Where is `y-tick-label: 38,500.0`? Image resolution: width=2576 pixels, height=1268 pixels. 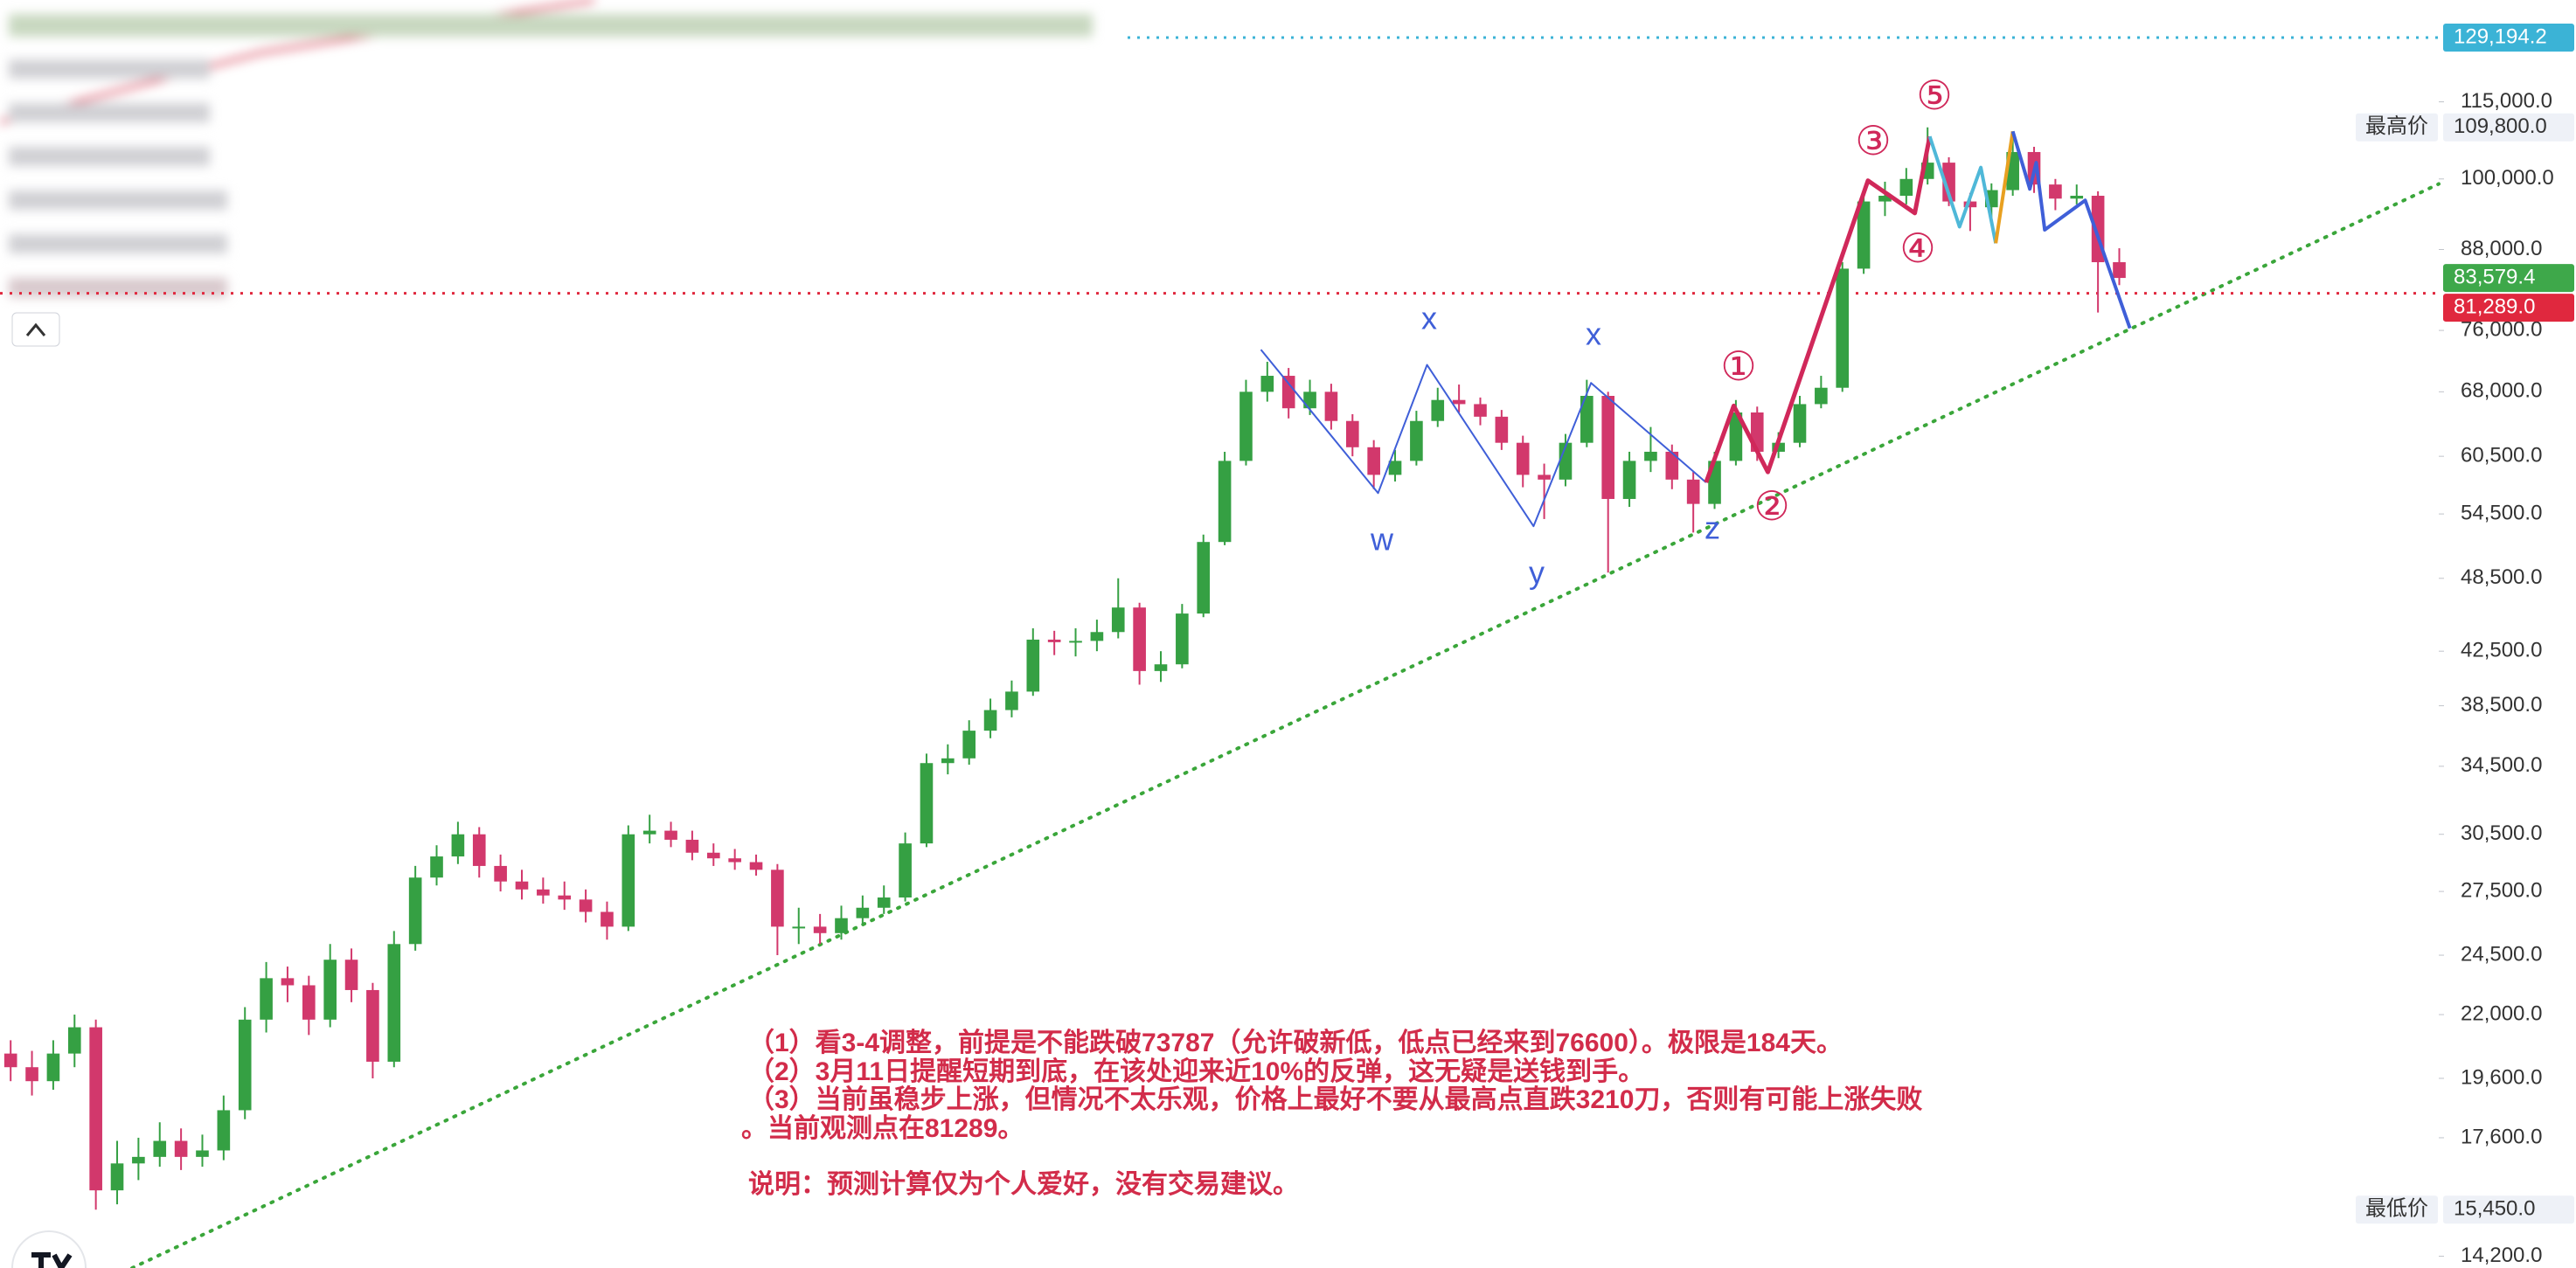
y-tick-label: 38,500.0 is located at coordinates (2501, 705).